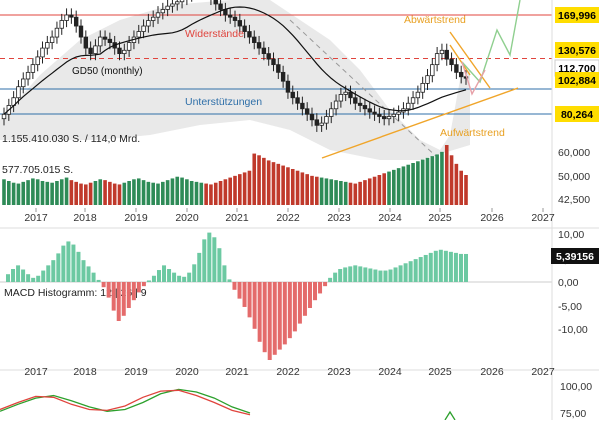  Describe the element at coordinates (187, 372) in the screenshot. I see `x-tick-macd-2020: 2020` at that location.